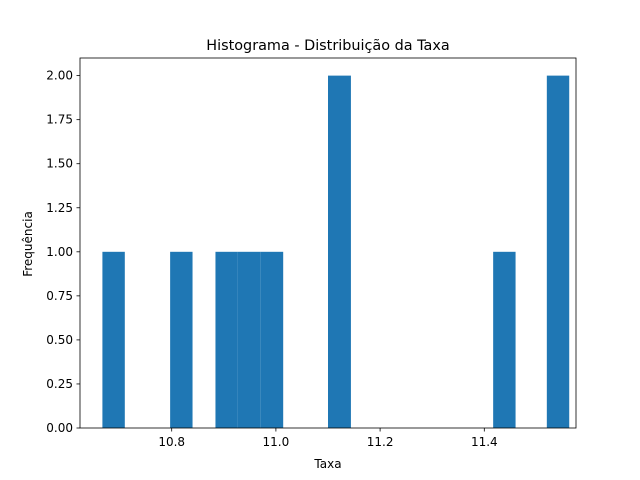 This screenshot has height=480, width=640. I want to click on y-tick-label: 1.50, so click(59, 164).